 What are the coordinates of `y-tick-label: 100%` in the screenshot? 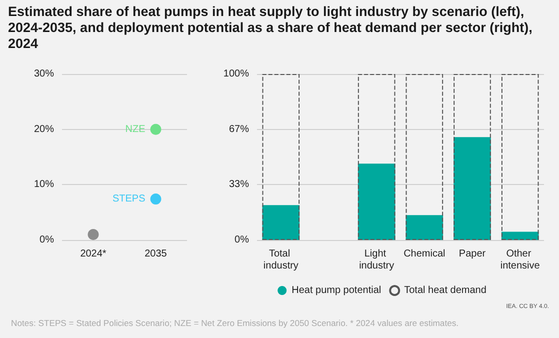 It's located at (236, 74).